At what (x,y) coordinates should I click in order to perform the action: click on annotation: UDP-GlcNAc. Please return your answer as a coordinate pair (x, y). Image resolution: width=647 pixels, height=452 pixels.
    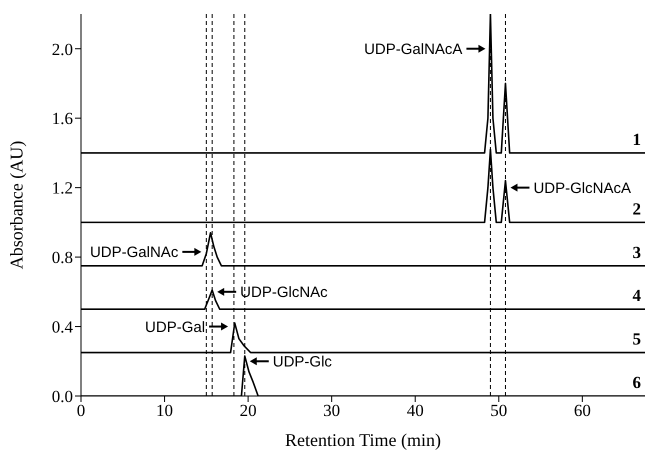
    Looking at the image, I should click on (284, 293).